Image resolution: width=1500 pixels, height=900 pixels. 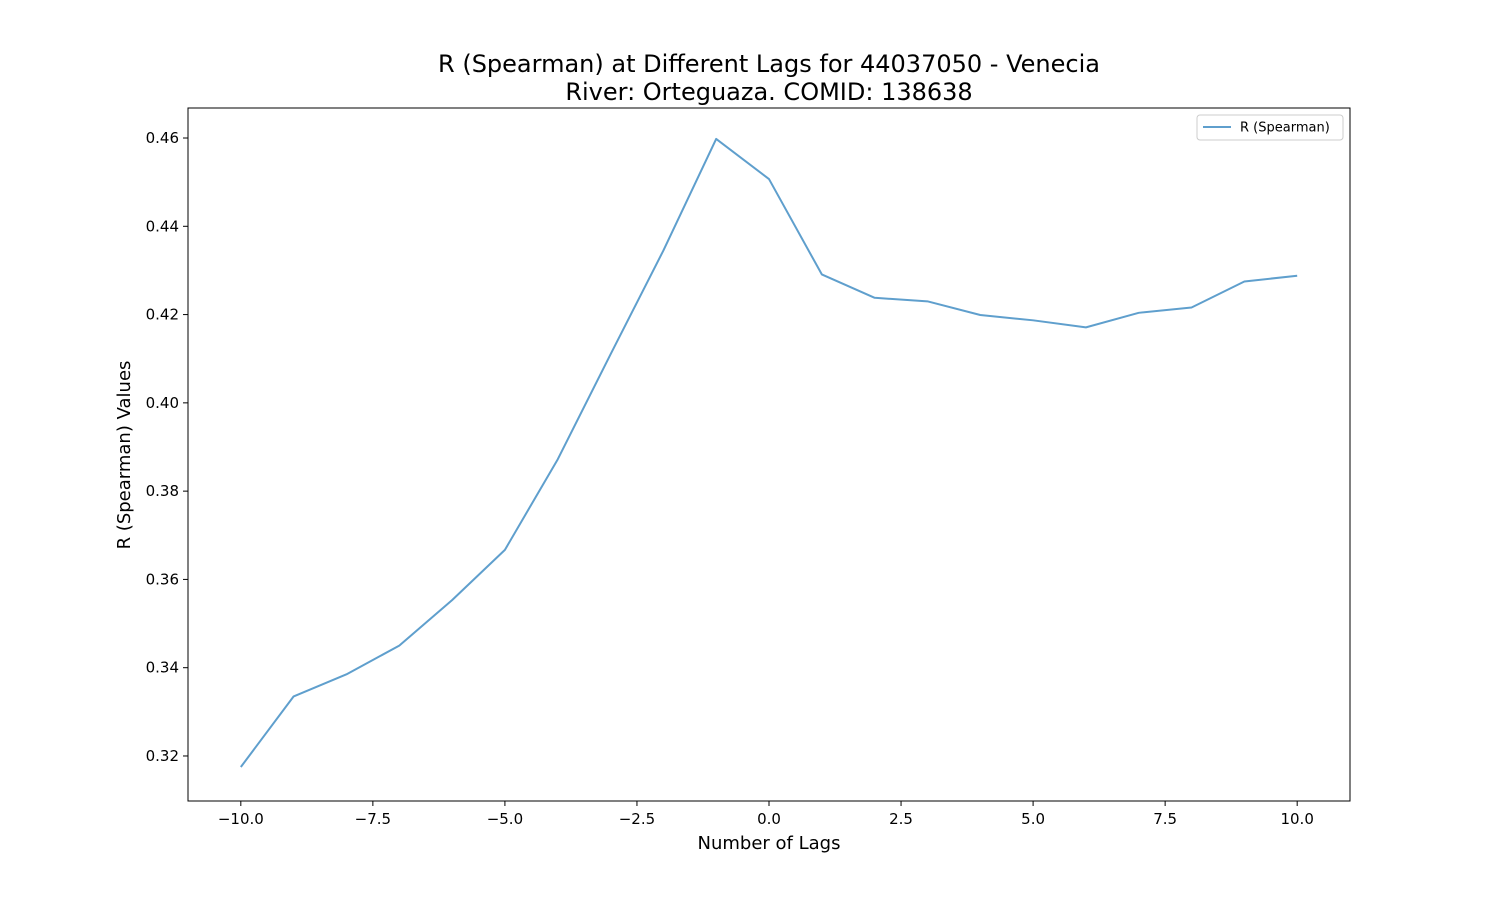 I want to click on y-tick-label: 0.46, so click(x=162, y=138).